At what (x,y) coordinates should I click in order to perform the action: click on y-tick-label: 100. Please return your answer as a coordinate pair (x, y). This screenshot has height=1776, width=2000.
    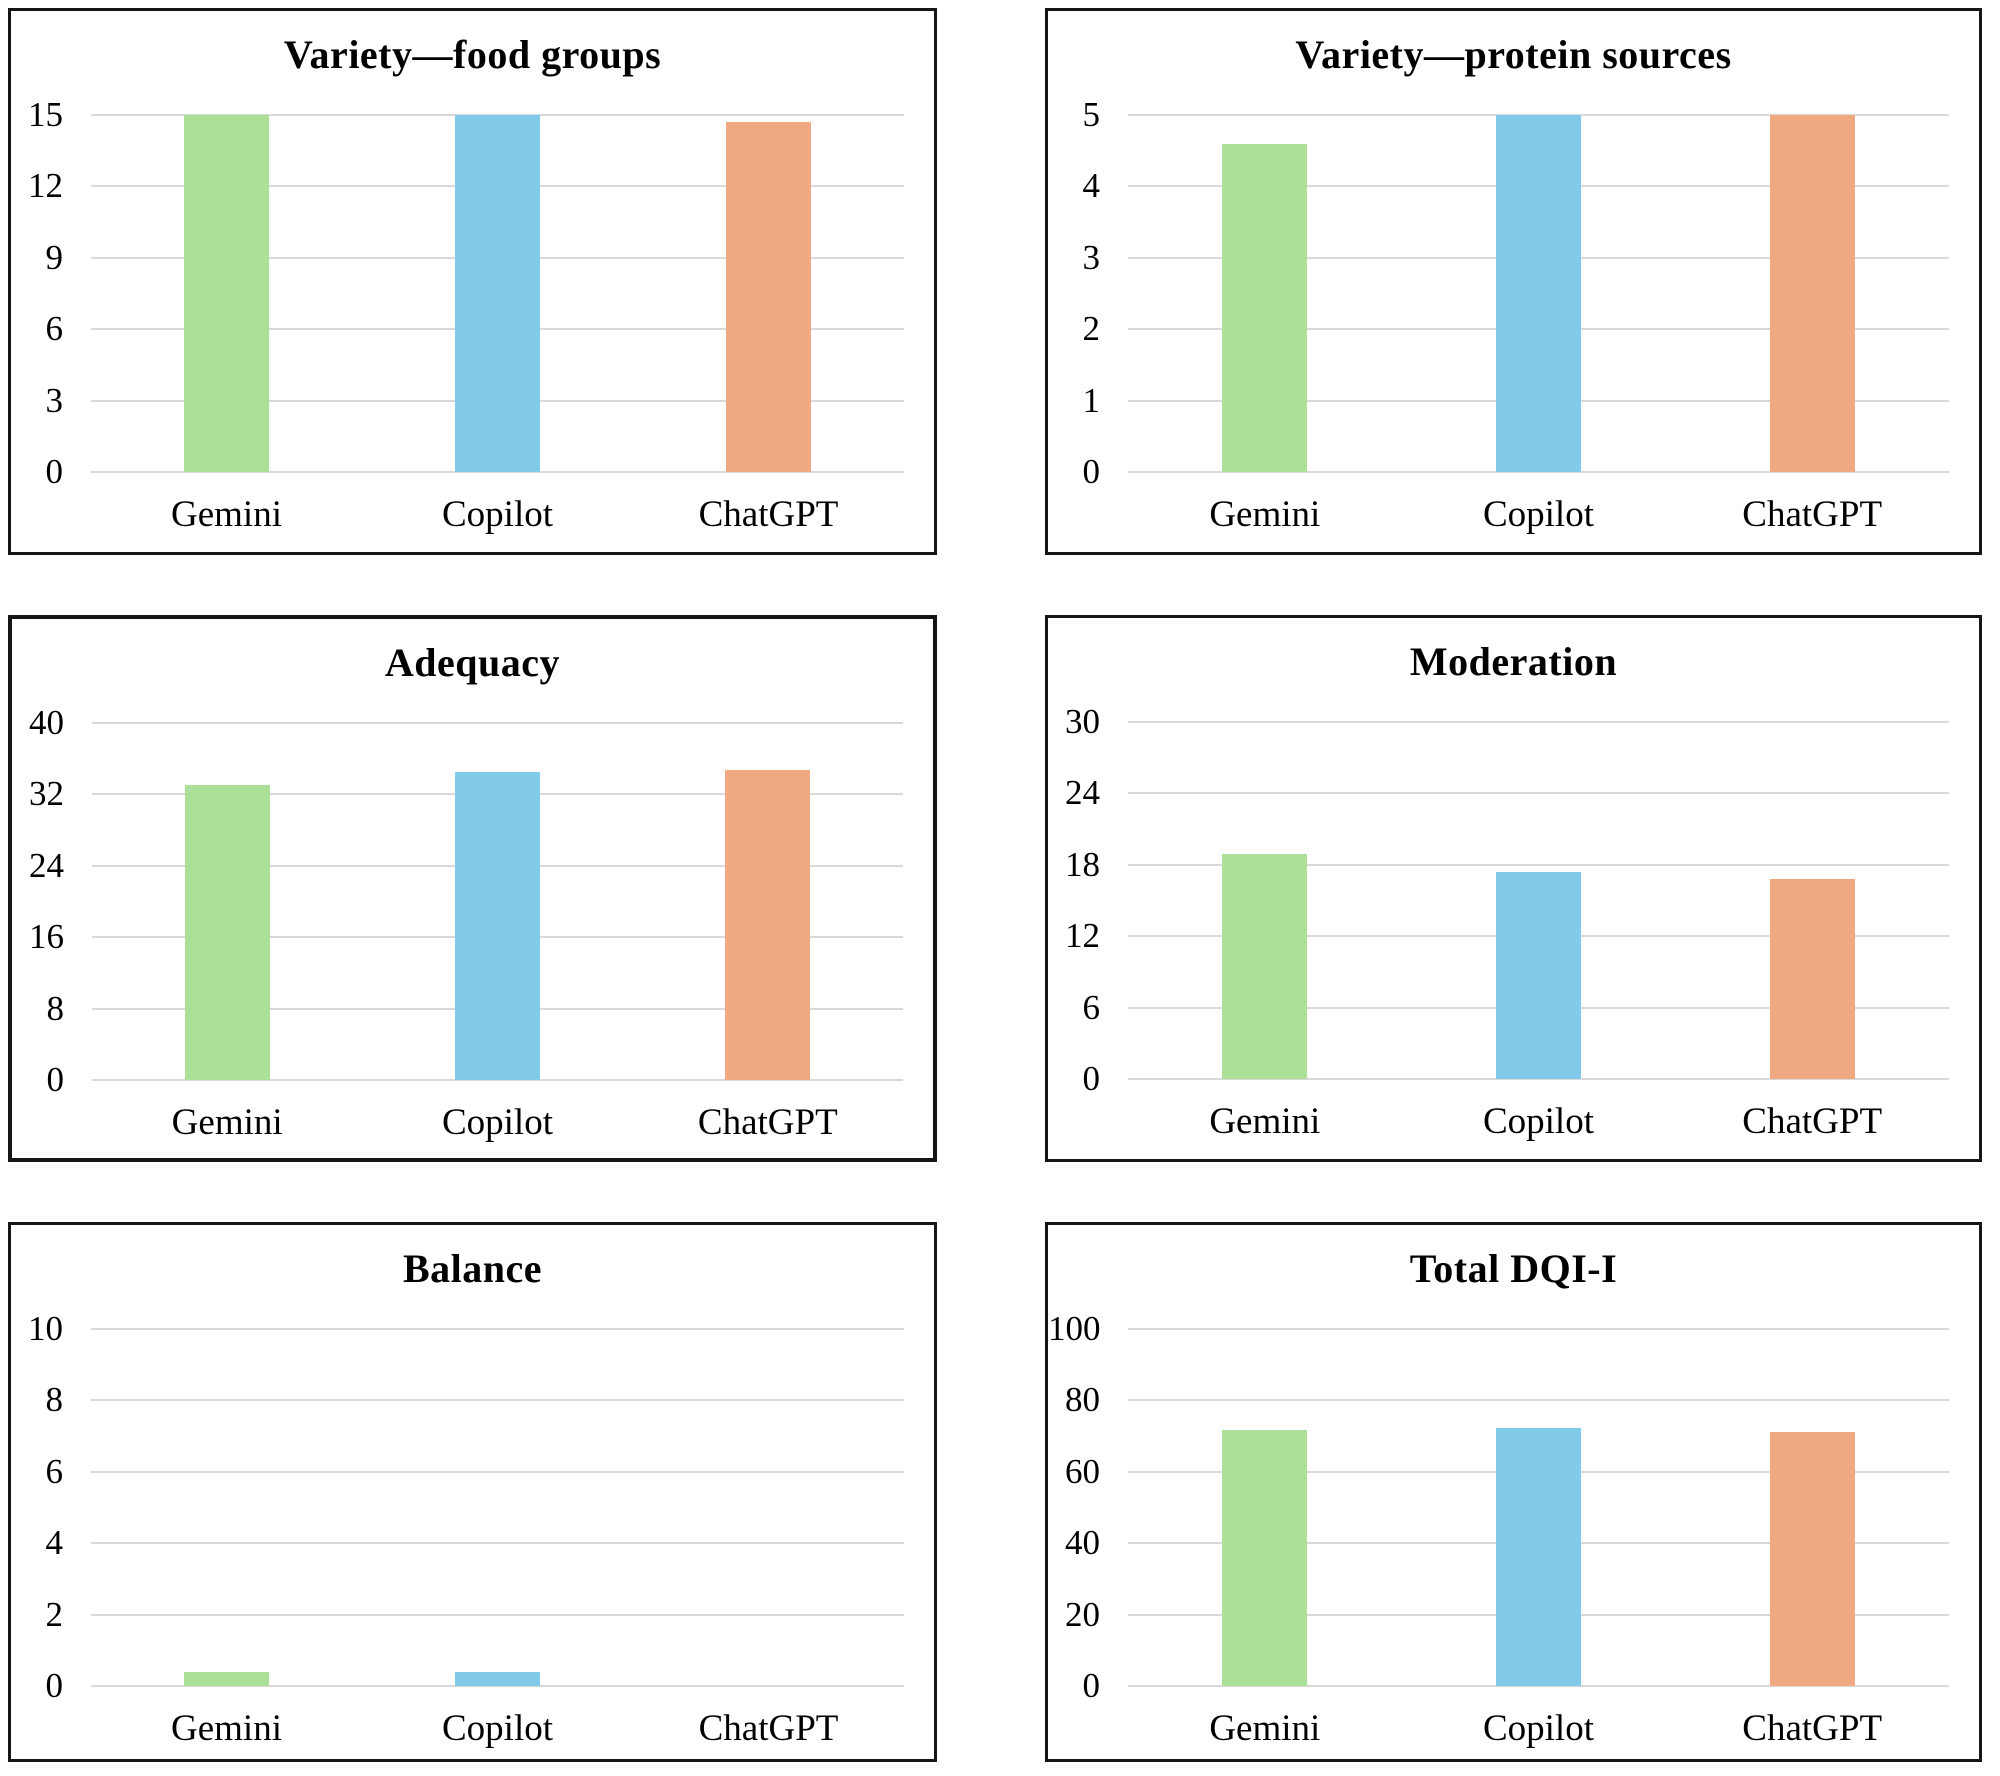
    Looking at the image, I should click on (1074, 1328).